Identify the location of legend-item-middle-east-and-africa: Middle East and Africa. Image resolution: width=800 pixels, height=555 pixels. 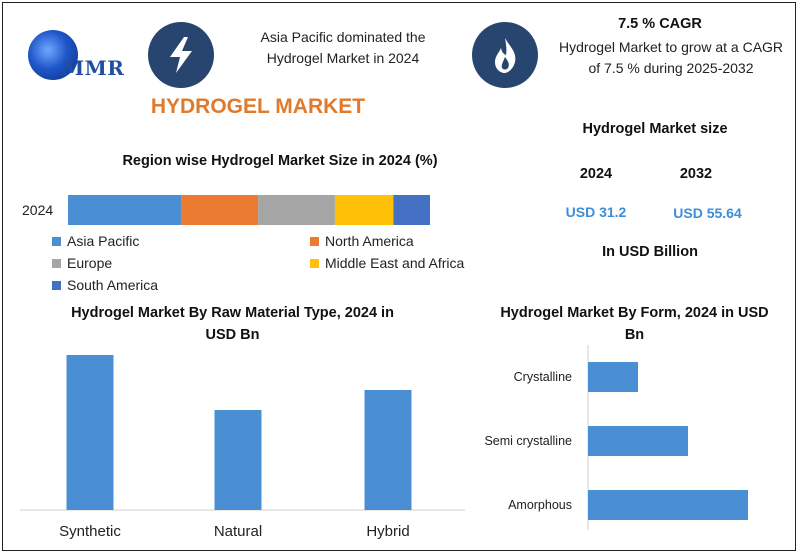
(387, 263).